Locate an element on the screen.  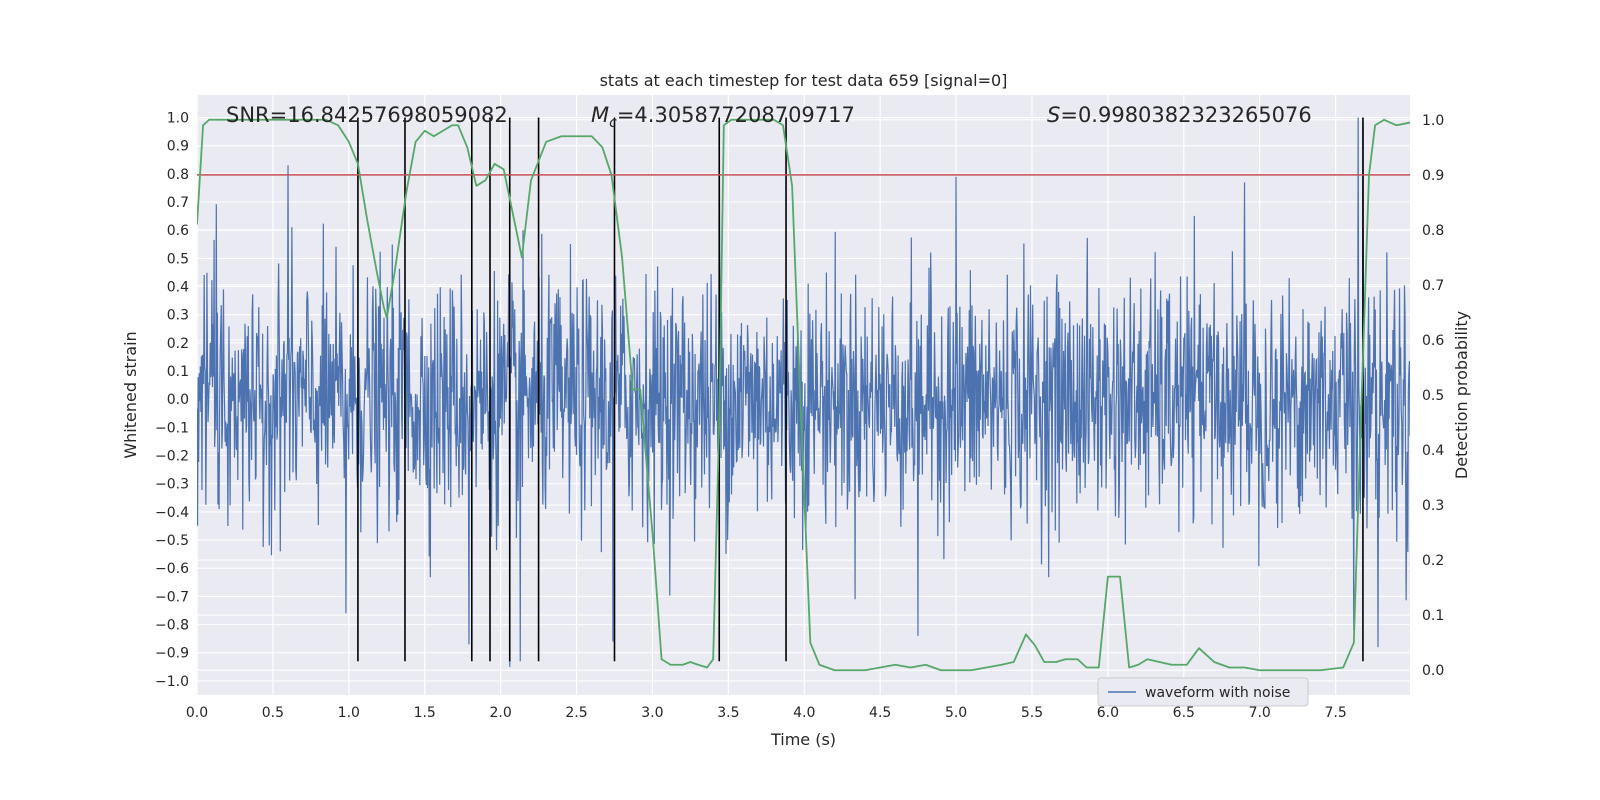
y-tick-label-2: 0.8 is located at coordinates (178, 175).